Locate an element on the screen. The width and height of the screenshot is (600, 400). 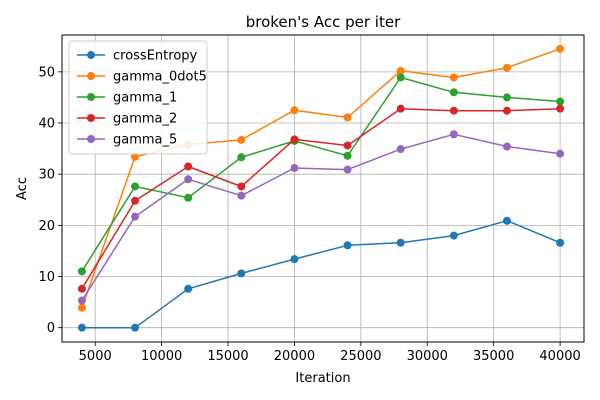
legend-label: gamma_5 is located at coordinates (145, 140).